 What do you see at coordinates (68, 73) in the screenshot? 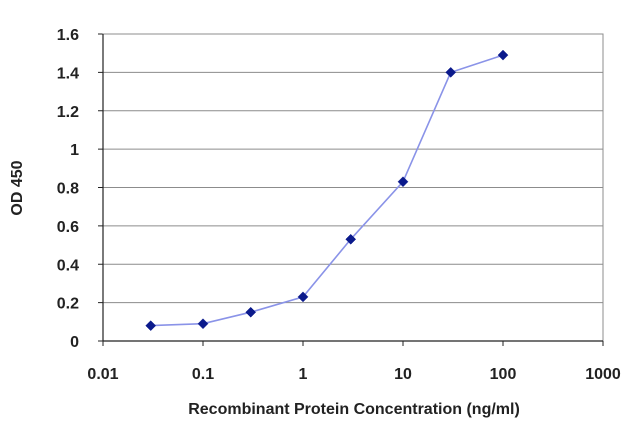
I see `y-tick-label-7: 1.4` at bounding box center [68, 73].